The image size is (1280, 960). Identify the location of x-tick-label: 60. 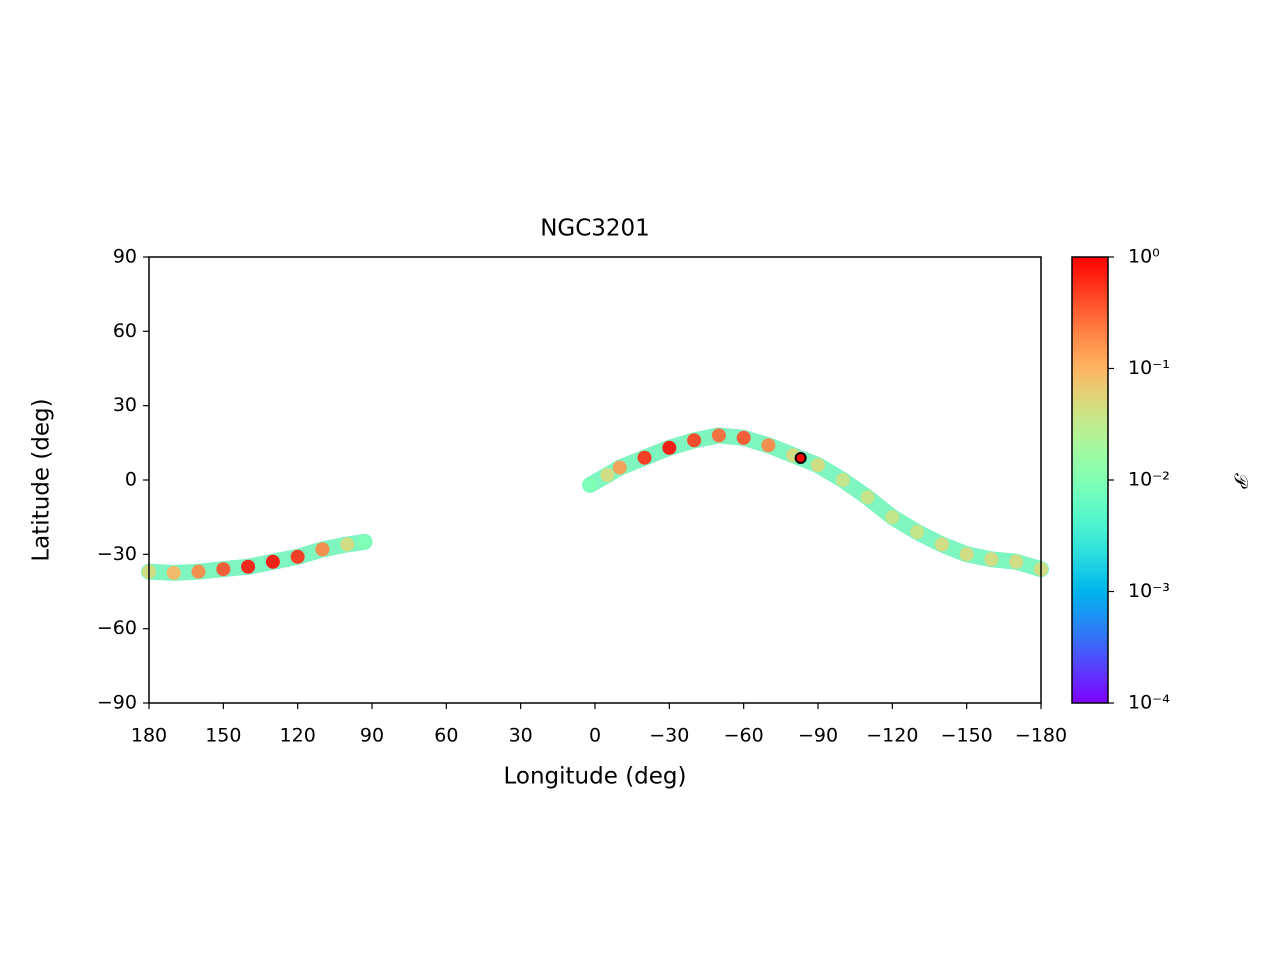
(446, 736).